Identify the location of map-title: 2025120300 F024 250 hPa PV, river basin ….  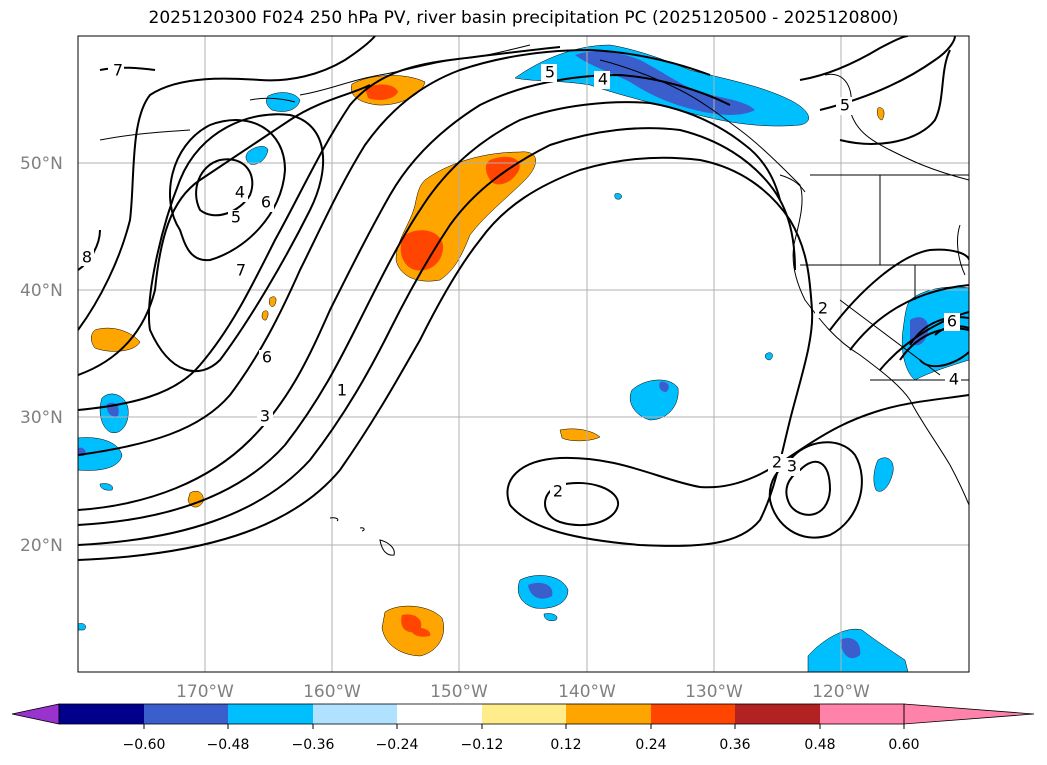
(523, 18).